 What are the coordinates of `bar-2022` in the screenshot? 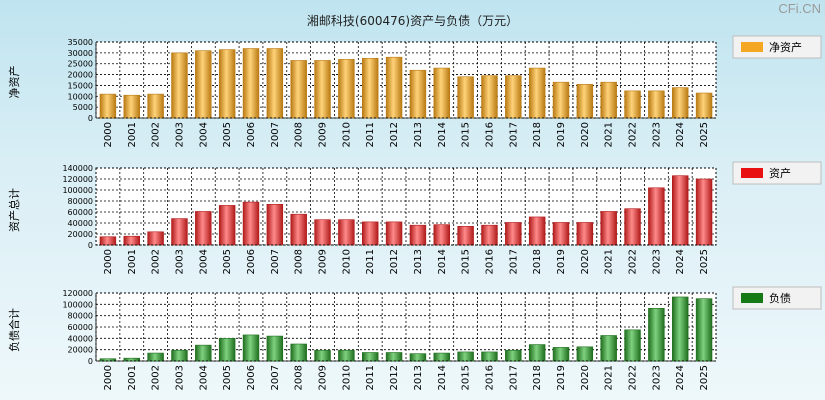 It's located at (632, 227).